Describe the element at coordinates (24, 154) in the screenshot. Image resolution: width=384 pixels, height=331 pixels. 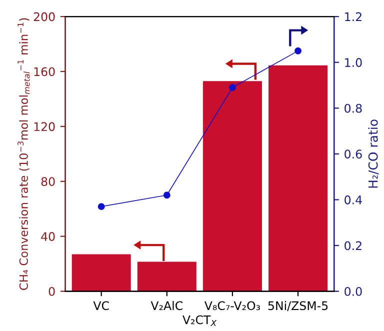
I see `y-axis-title: CH₄ Conversion rate (10$^{−3}$mol mol$_{metal}$$^{−1}$ min$^{−1}$)` at that location.